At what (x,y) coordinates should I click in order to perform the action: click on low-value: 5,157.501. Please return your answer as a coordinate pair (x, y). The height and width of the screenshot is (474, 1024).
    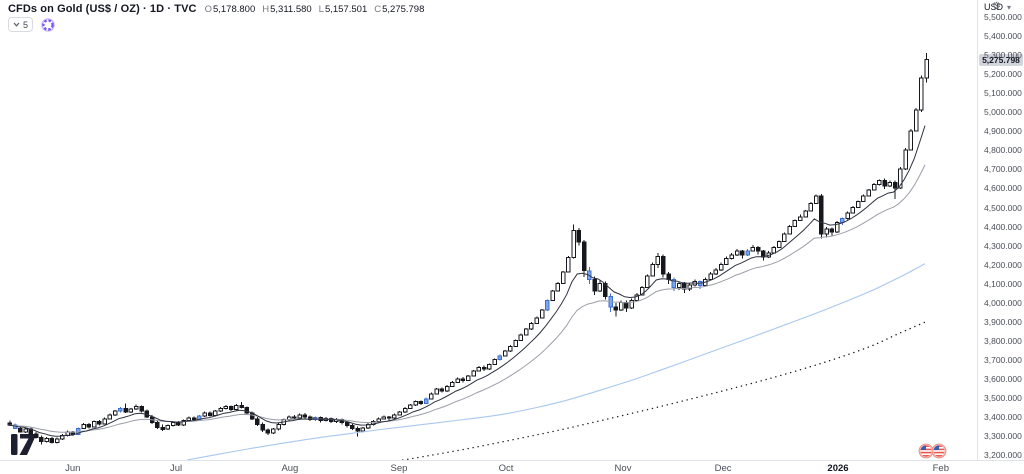
    Looking at the image, I should click on (346, 9).